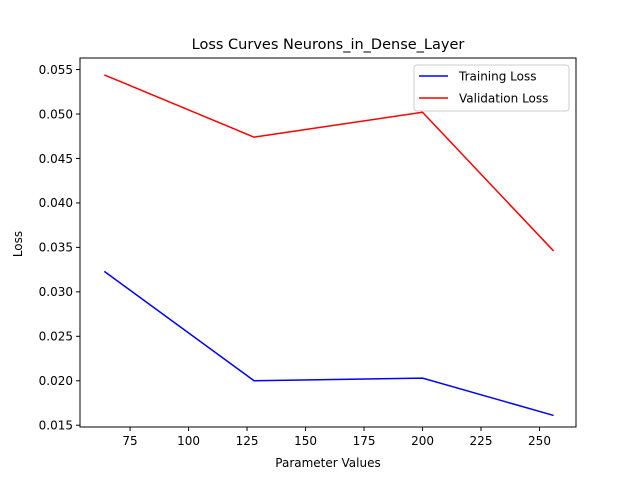 The height and width of the screenshot is (480, 640). What do you see at coordinates (497, 77) in the screenshot?
I see `legend-label: Training Loss` at bounding box center [497, 77].